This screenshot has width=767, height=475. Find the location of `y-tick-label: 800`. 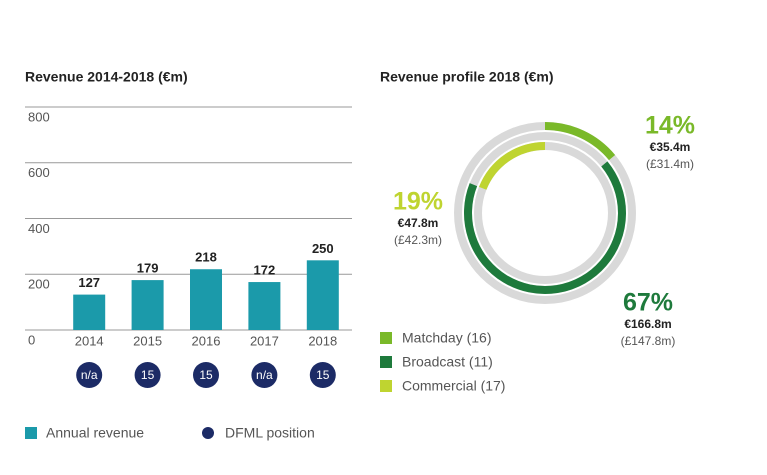

y-tick-label: 800 is located at coordinates (39, 116).